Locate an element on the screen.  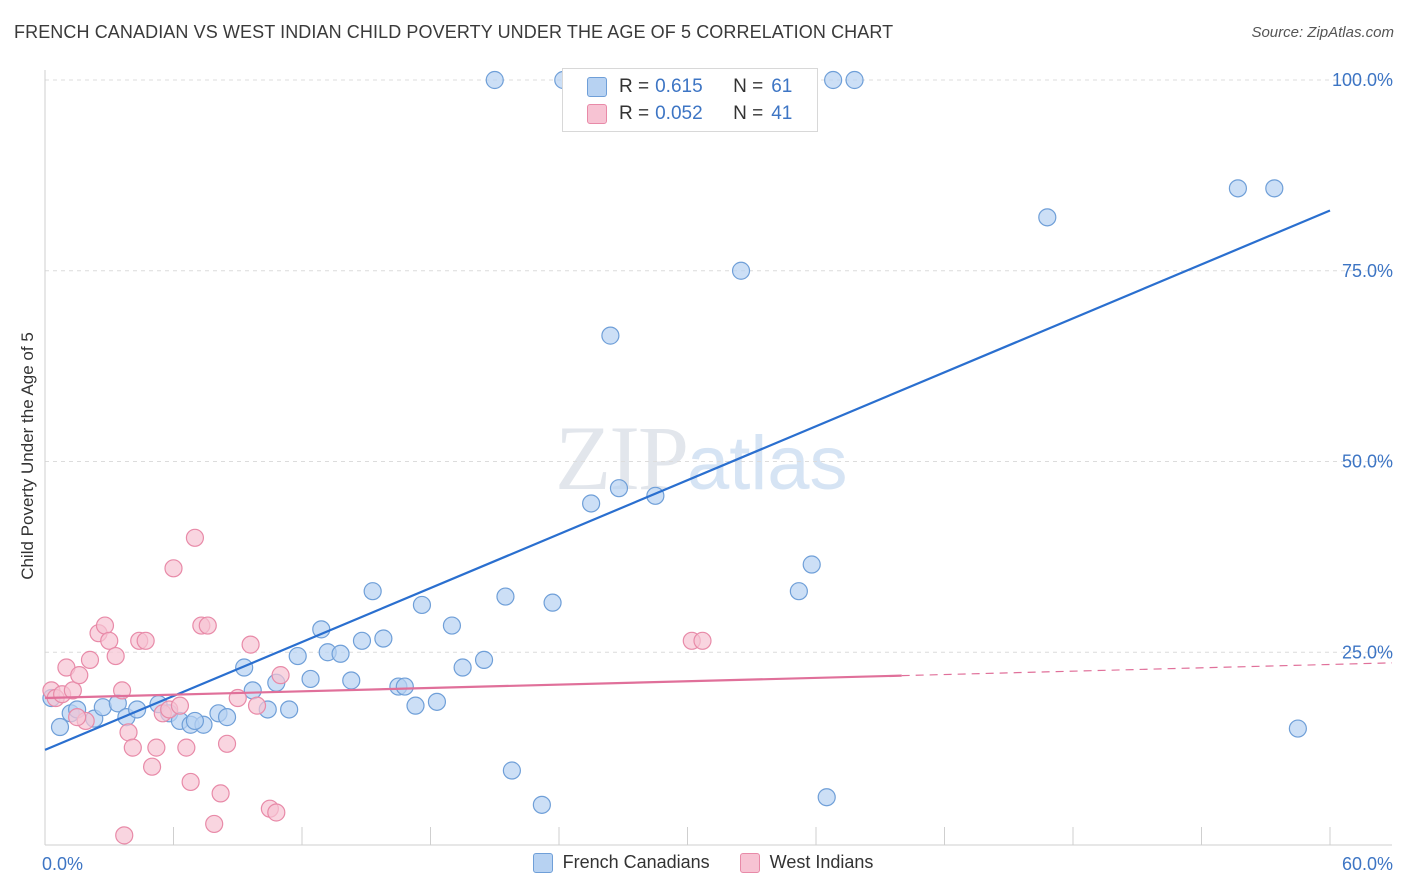
y-tick-label: 100.0% is located at coordinates (1362, 80).